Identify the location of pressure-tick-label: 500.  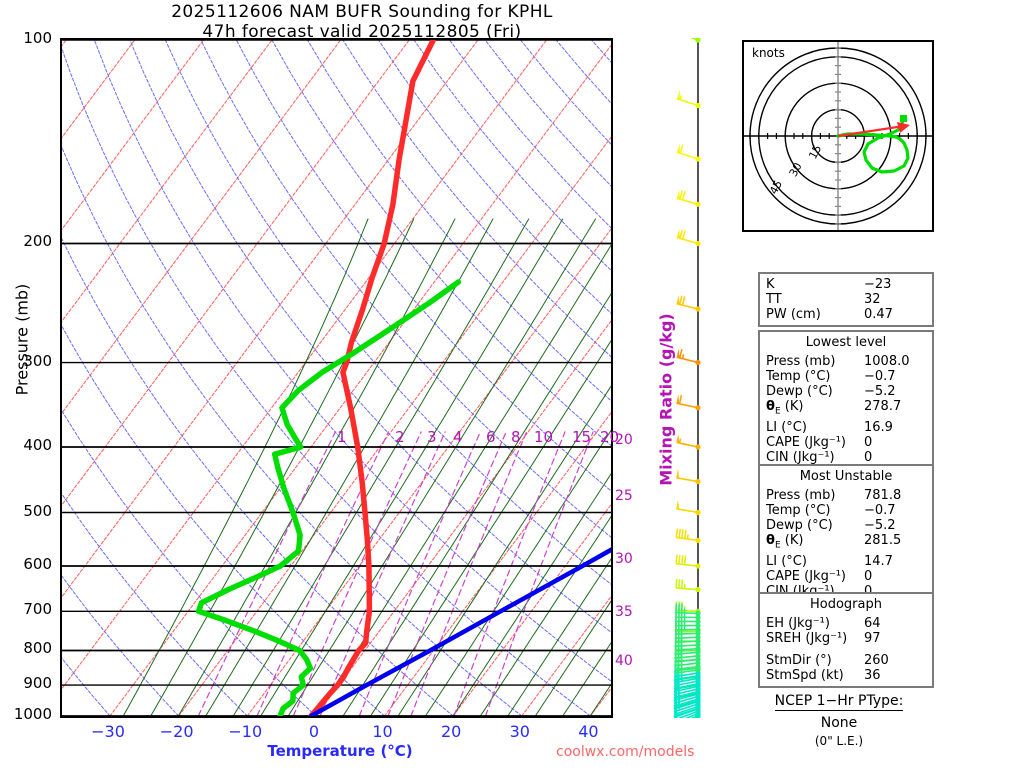
(37, 510).